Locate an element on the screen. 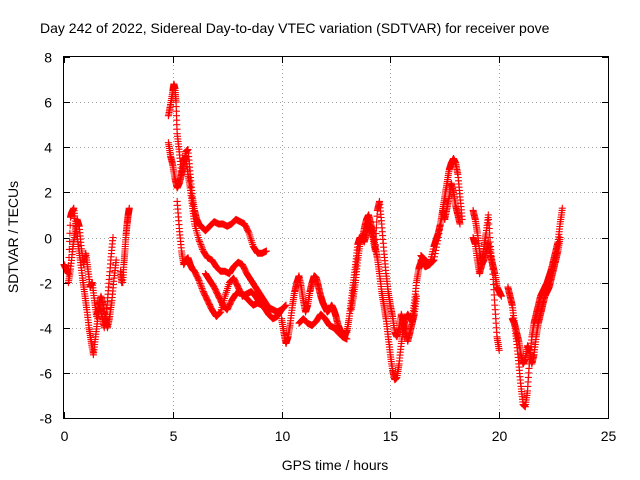  series-arc-7a is located at coordinates (535, 307).